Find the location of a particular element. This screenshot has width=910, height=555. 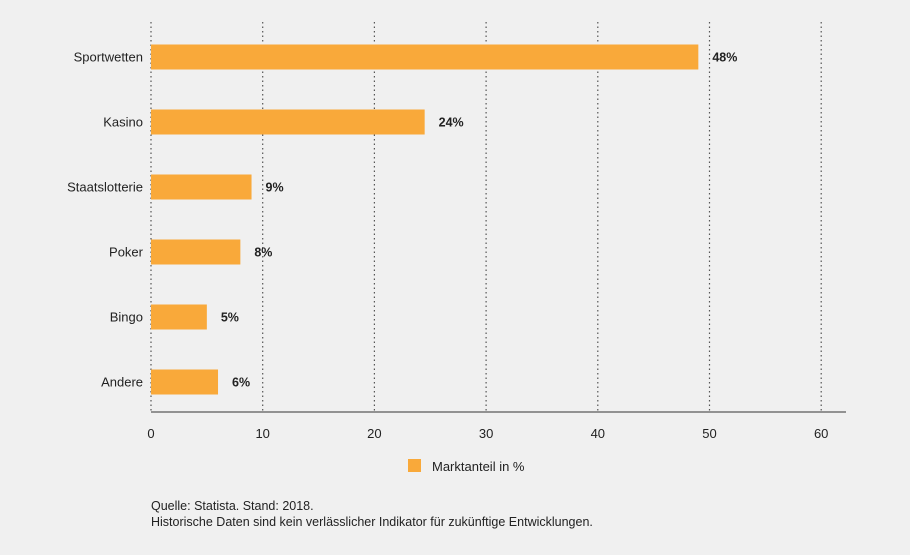

value-label: 9% is located at coordinates (275, 188).